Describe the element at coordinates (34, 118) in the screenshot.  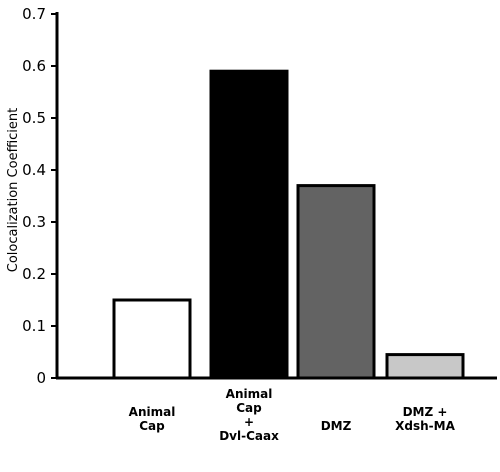
I see `y-tick-label: 0.5` at that location.